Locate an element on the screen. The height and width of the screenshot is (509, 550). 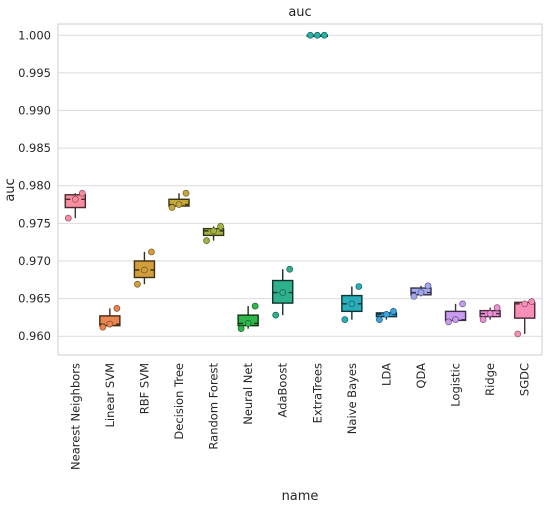
x-tick-label: Linear SVM is located at coordinates (110, 395).